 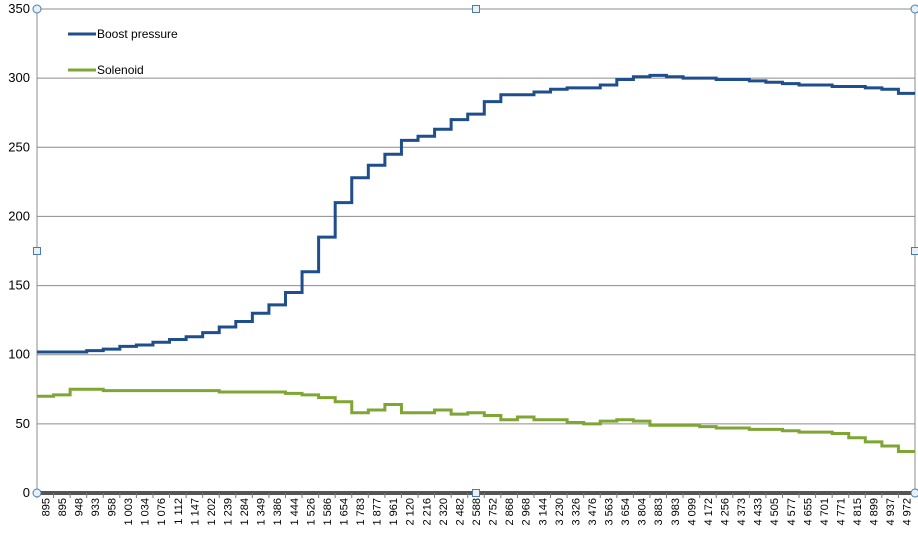 What do you see at coordinates (676, 512) in the screenshot?
I see `x-tick-label: 3 983` at bounding box center [676, 512].